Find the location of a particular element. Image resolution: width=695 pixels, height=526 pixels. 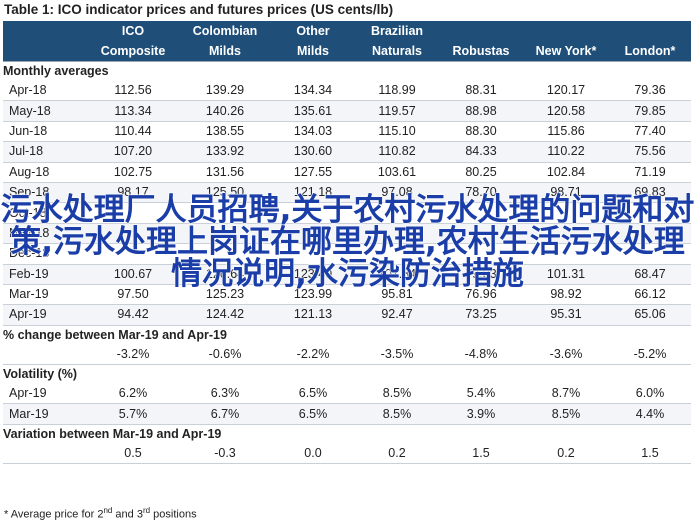

table-row: Oct-18 is located at coordinates (347, 213).